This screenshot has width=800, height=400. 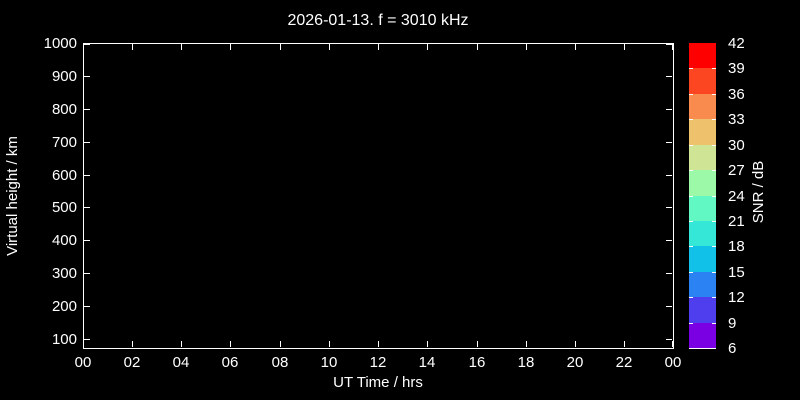 I want to click on colorbar-tick-label: 6, so click(x=732, y=348).